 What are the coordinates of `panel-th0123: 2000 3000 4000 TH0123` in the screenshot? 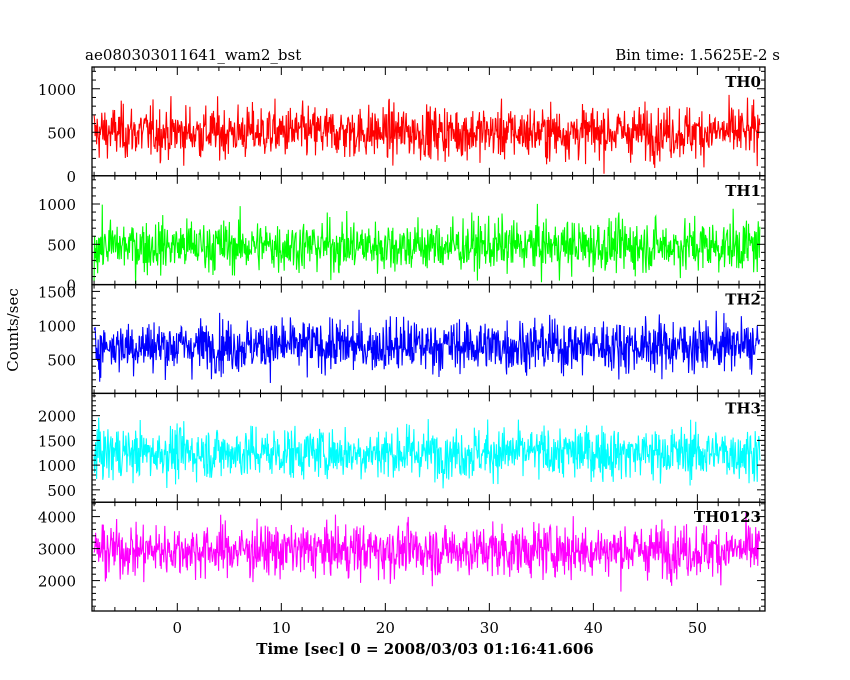 It's located at (402, 556).